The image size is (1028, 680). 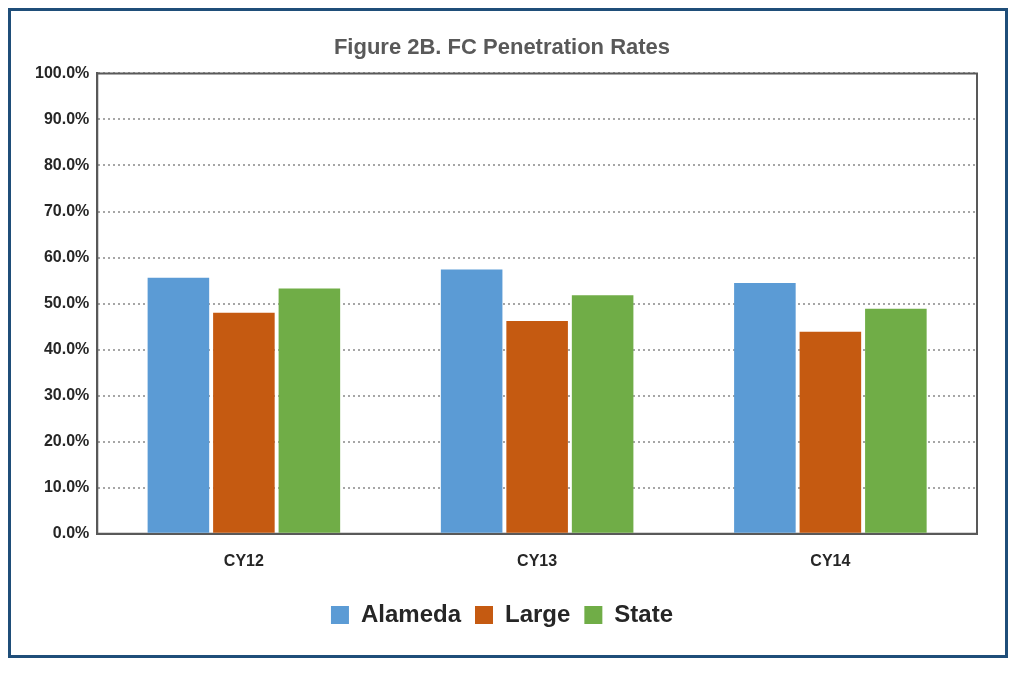 What do you see at coordinates (66, 118) in the screenshot?
I see `y-tick-label: 90.0%` at bounding box center [66, 118].